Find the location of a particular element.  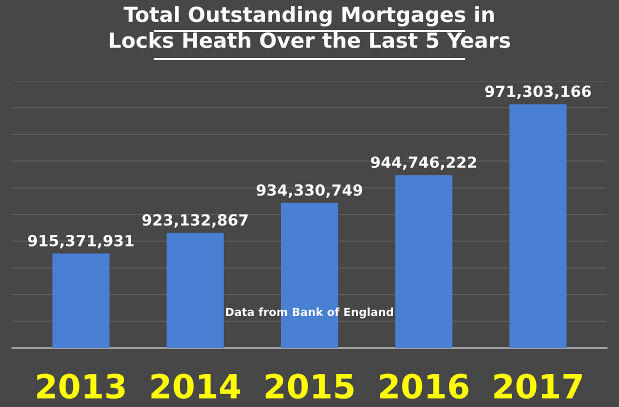

data-label: 944,746,222 is located at coordinates (423, 163).